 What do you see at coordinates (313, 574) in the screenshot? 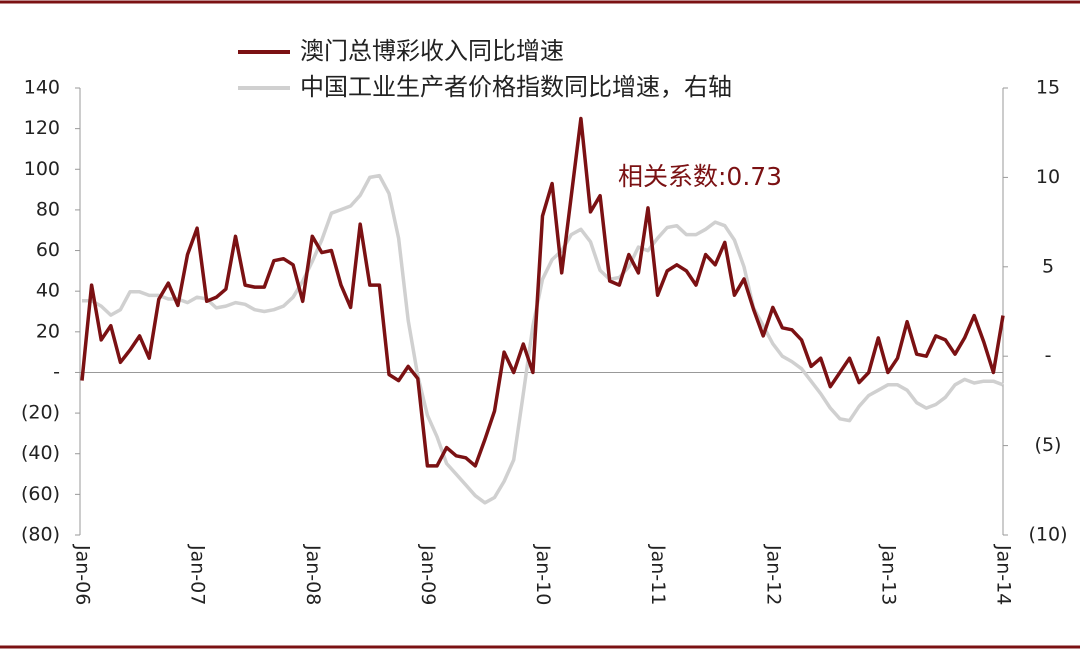
I see `x-tick-label: Jan-08` at bounding box center [313, 574].